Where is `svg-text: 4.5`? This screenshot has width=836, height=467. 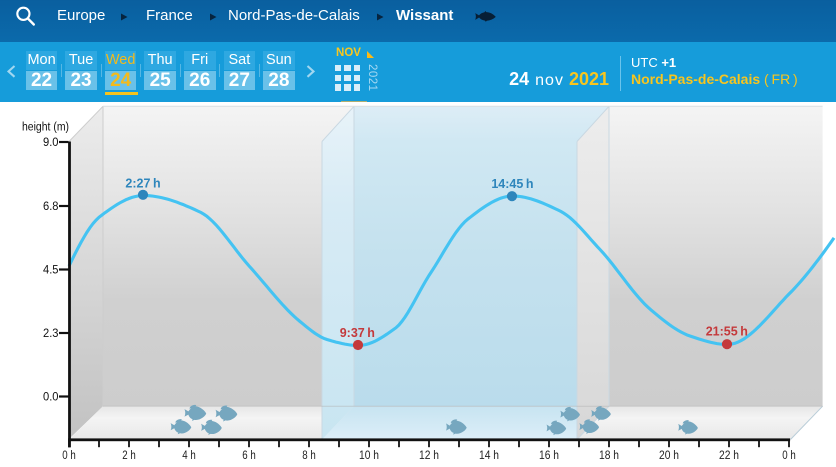 svg-text: 4.5 is located at coordinates (51, 270).